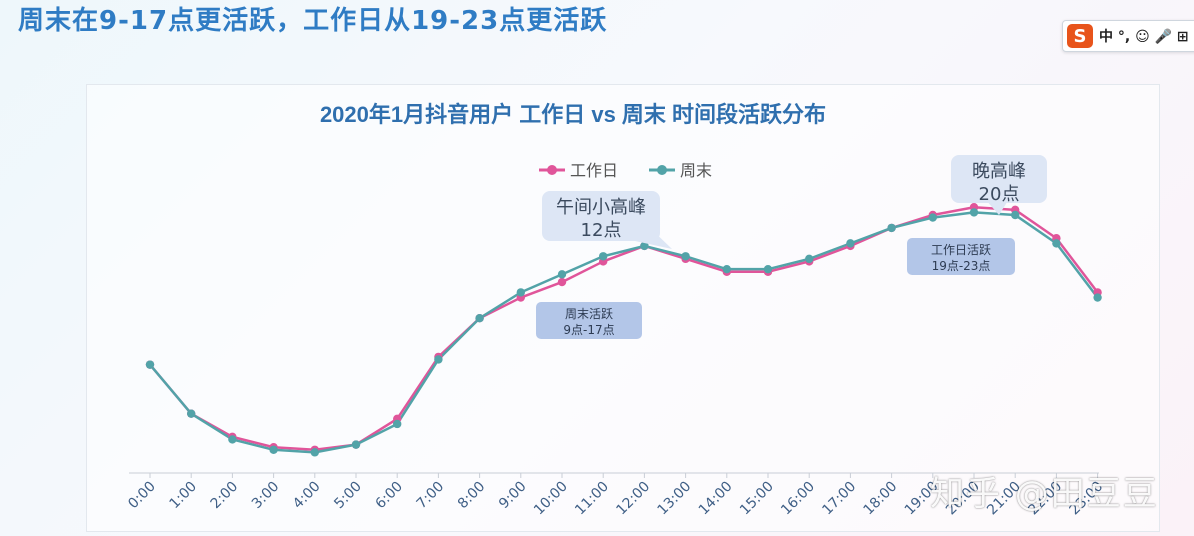 The width and height of the screenshot is (1194, 536). Describe the element at coordinates (472, 496) in the screenshot. I see `x-tick-label: 8:00` at that location.